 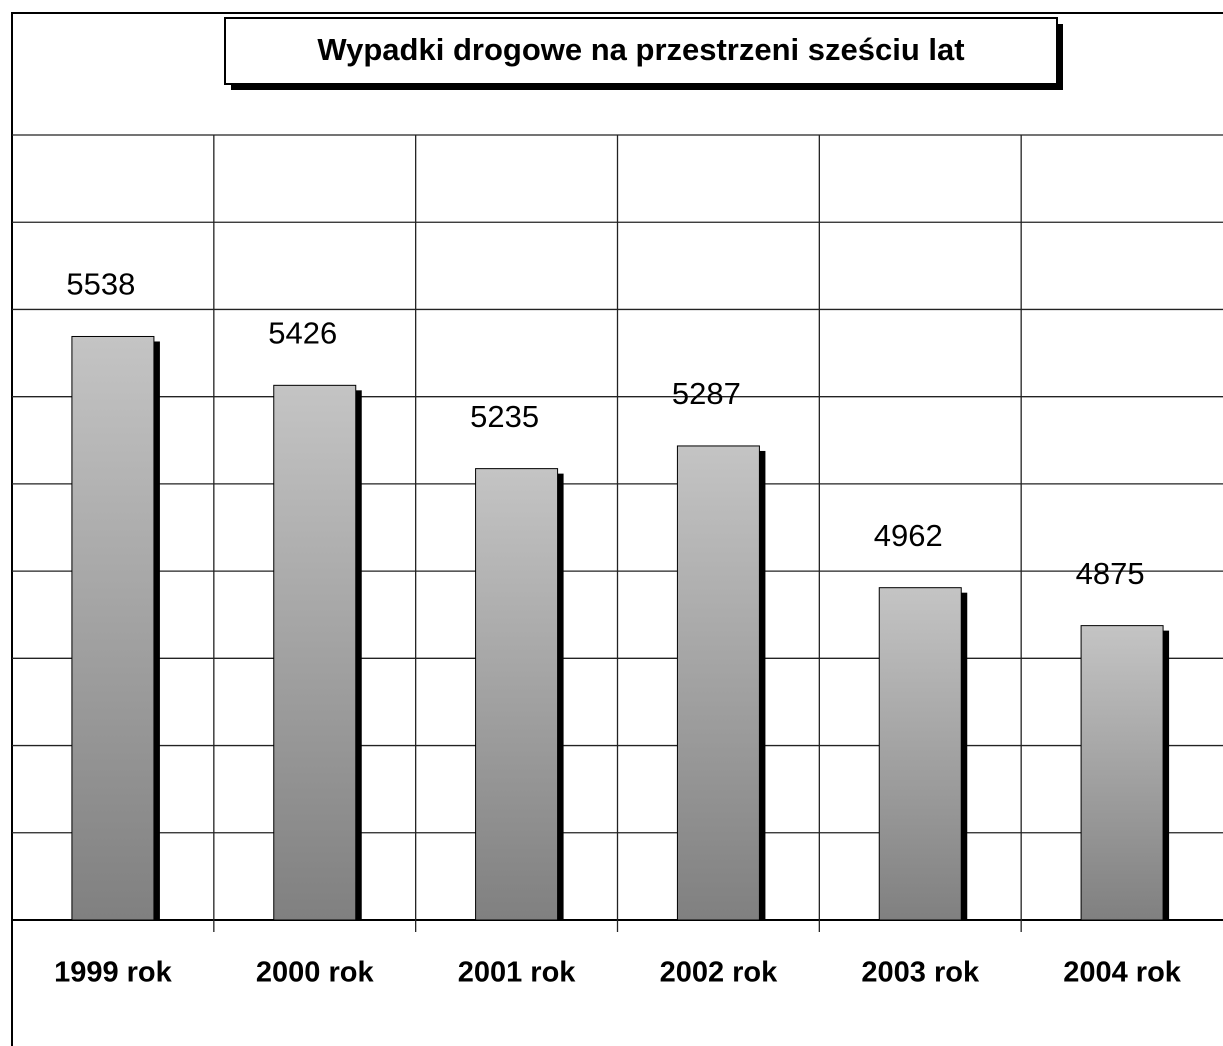 What do you see at coordinates (1122, 973) in the screenshot?
I see `x-tick-label: 2004 rok` at bounding box center [1122, 973].